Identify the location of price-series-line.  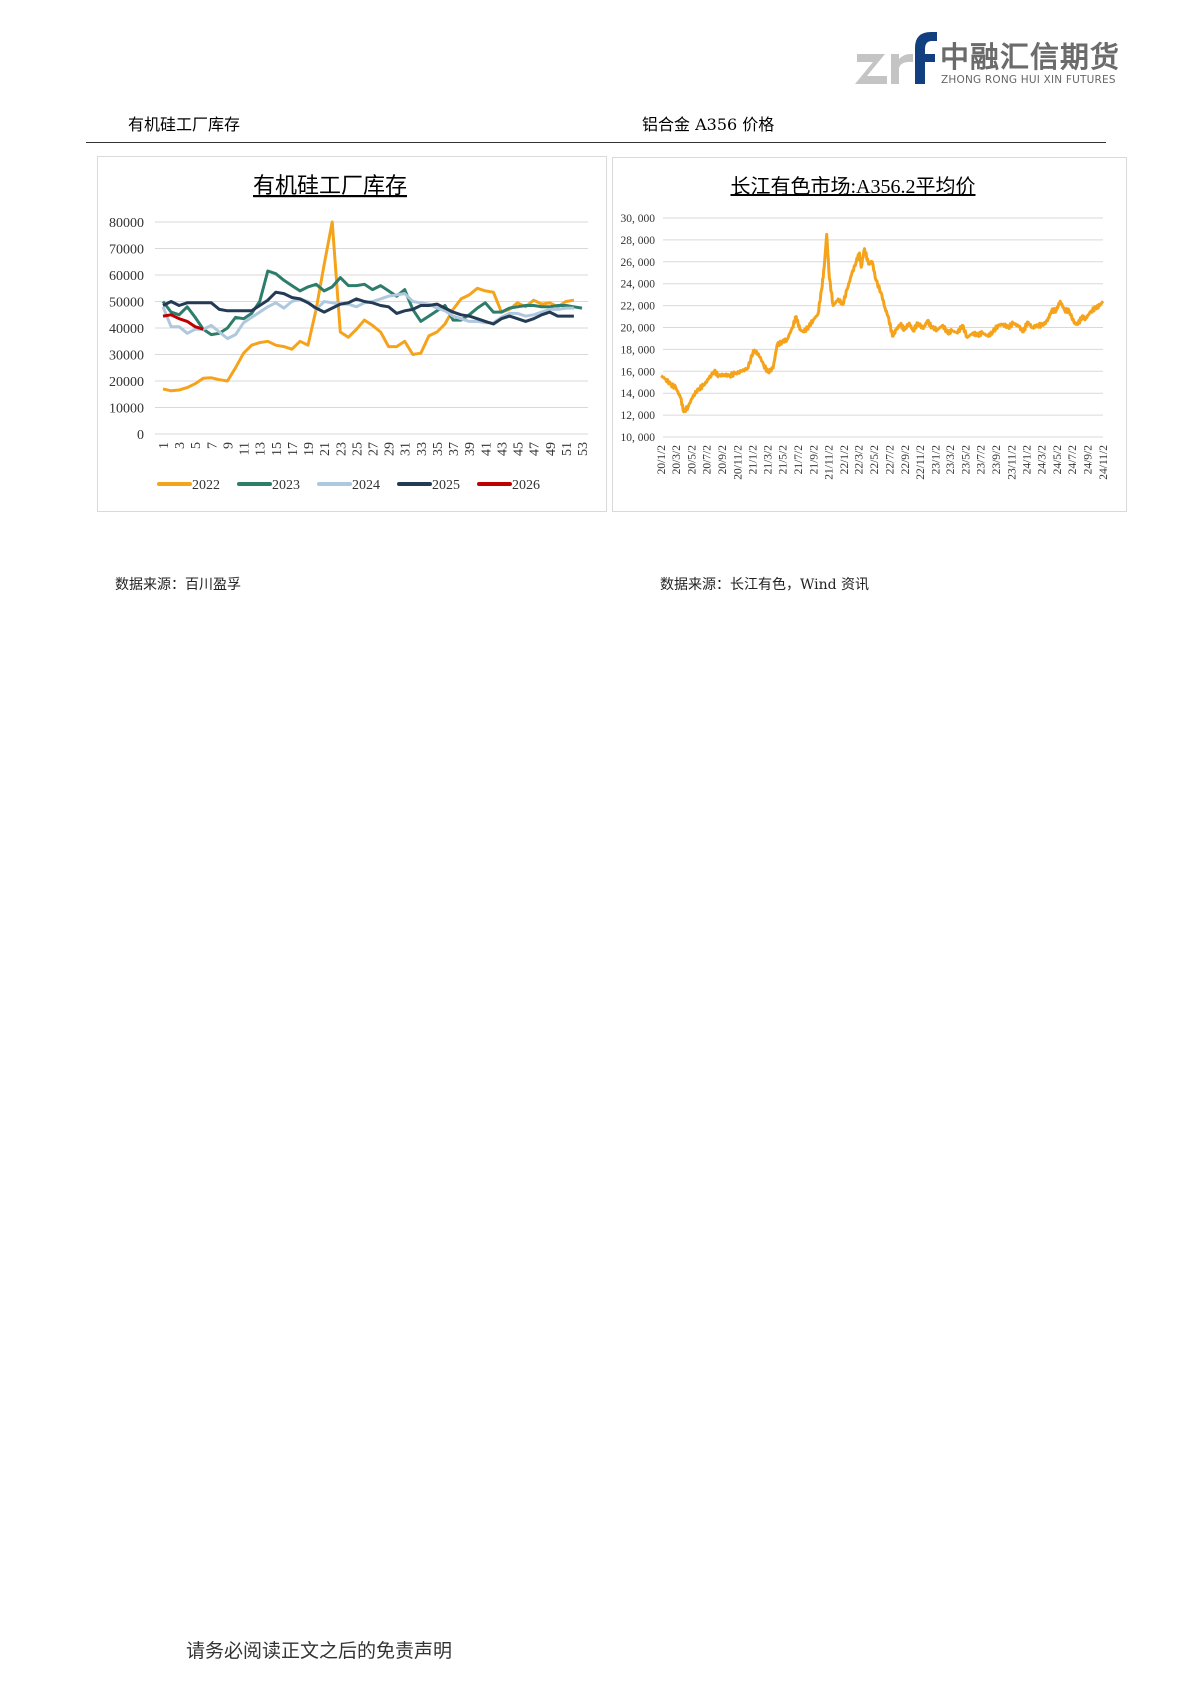
(882, 323).